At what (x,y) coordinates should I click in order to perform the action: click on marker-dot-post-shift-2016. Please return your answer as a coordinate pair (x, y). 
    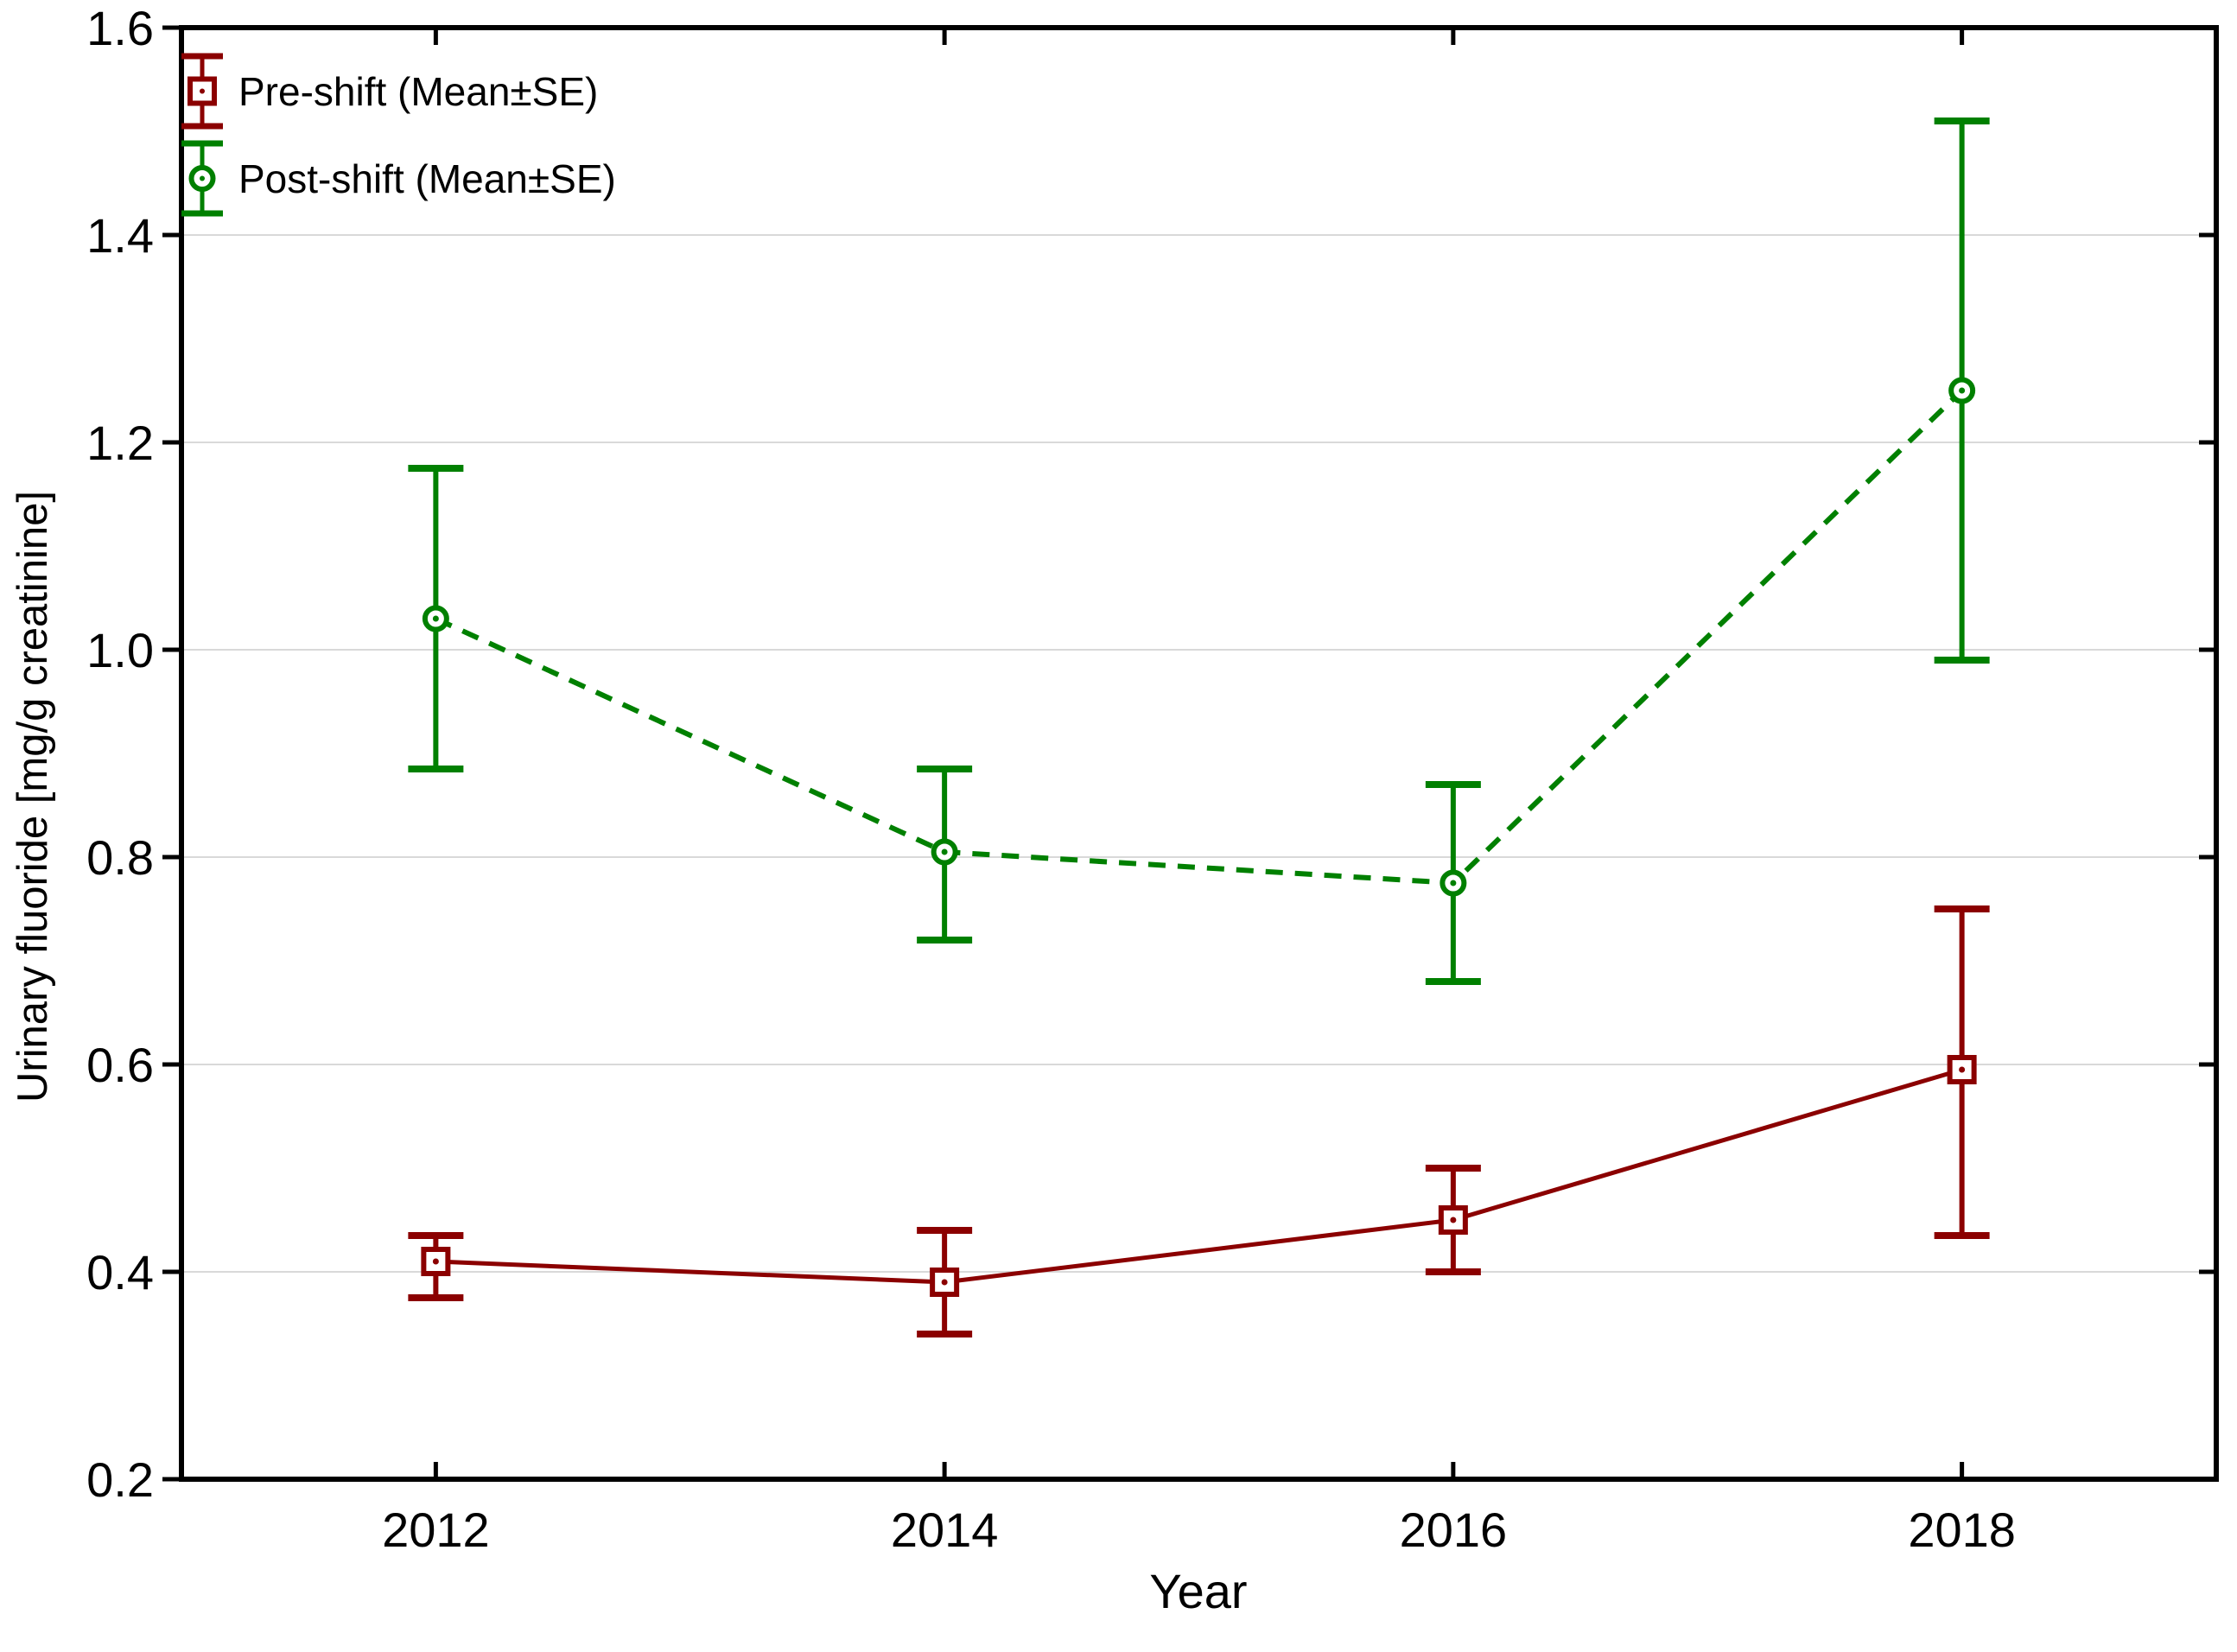
    Looking at the image, I should click on (1453, 883).